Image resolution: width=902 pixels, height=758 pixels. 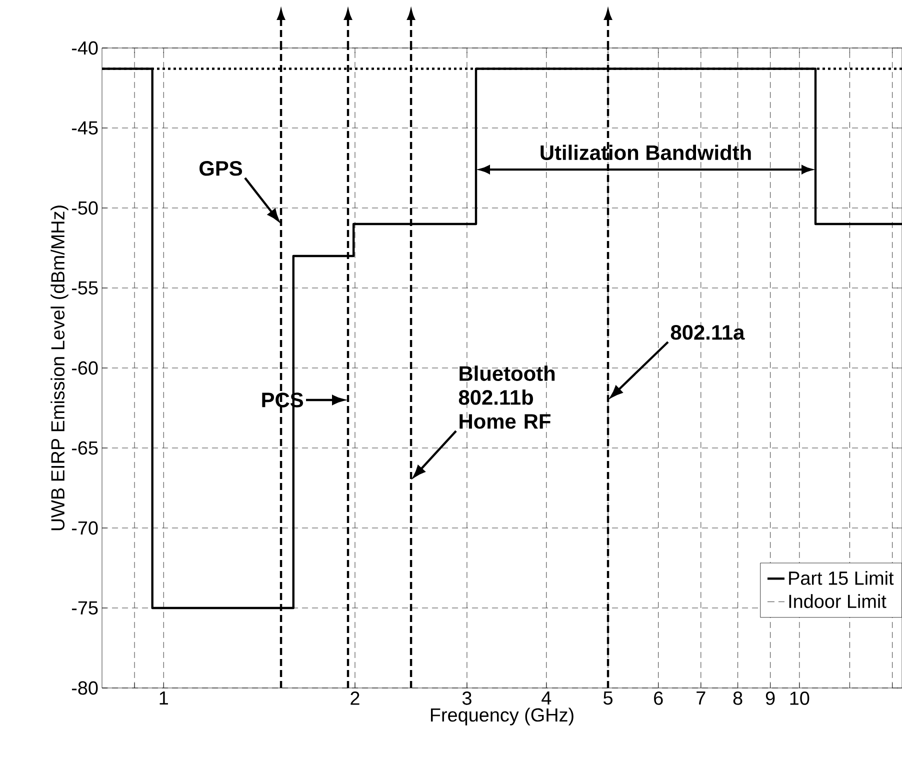 What do you see at coordinates (221, 168) in the screenshot?
I see `annotation: GPS` at bounding box center [221, 168].